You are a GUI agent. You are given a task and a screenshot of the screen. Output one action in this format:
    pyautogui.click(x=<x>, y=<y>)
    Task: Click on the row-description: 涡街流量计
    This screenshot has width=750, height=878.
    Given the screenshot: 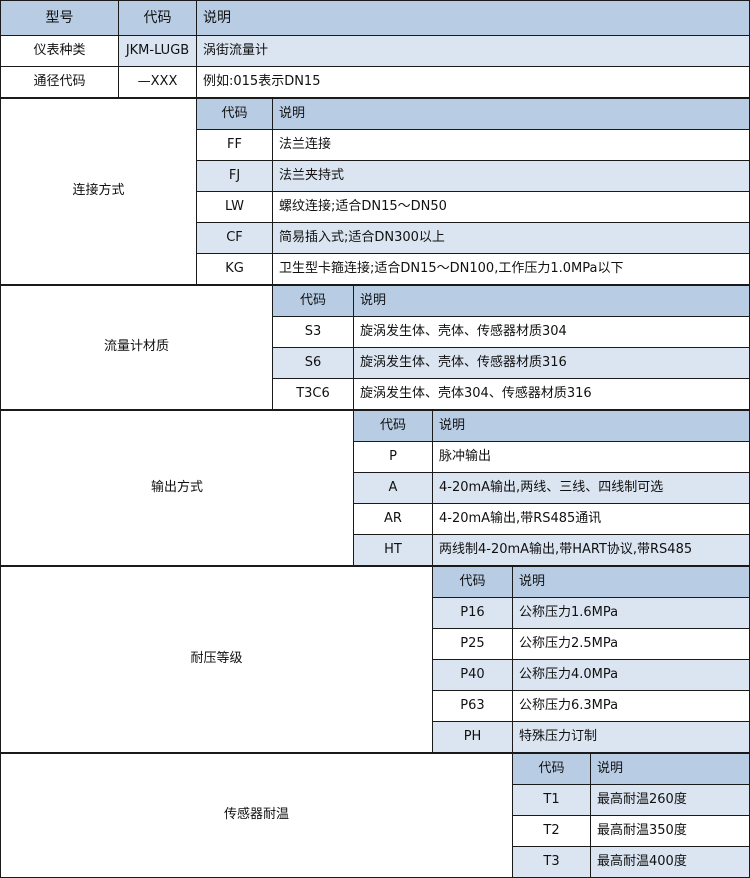 What is the action you would take?
    pyautogui.click(x=473, y=51)
    